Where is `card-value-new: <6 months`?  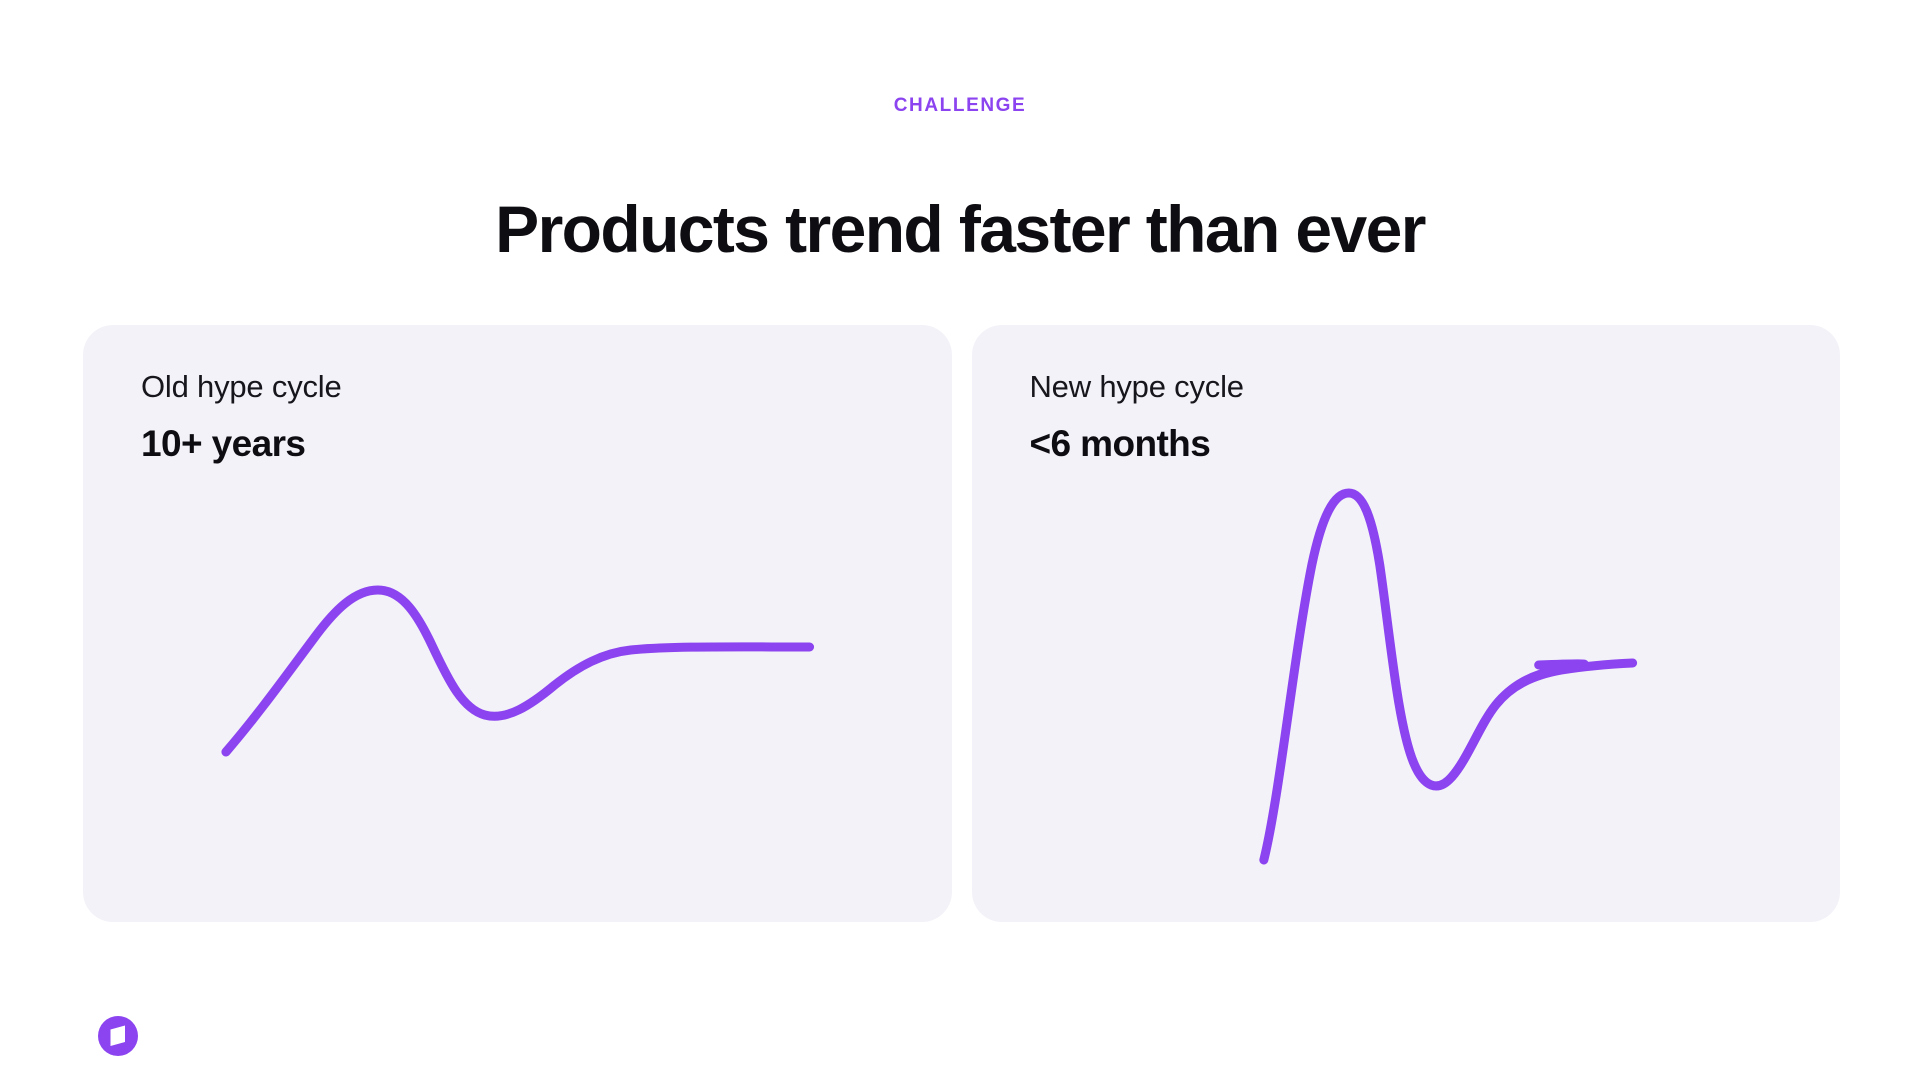 card-value-new: <6 months is located at coordinates (1120, 443).